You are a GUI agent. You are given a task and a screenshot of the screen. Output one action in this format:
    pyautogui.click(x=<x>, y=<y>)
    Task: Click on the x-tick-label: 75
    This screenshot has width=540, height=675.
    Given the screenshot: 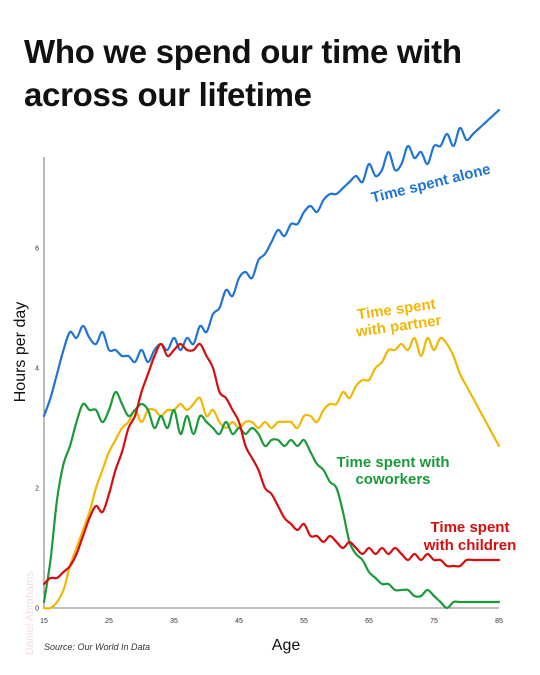 What is the action you would take?
    pyautogui.click(x=434, y=621)
    